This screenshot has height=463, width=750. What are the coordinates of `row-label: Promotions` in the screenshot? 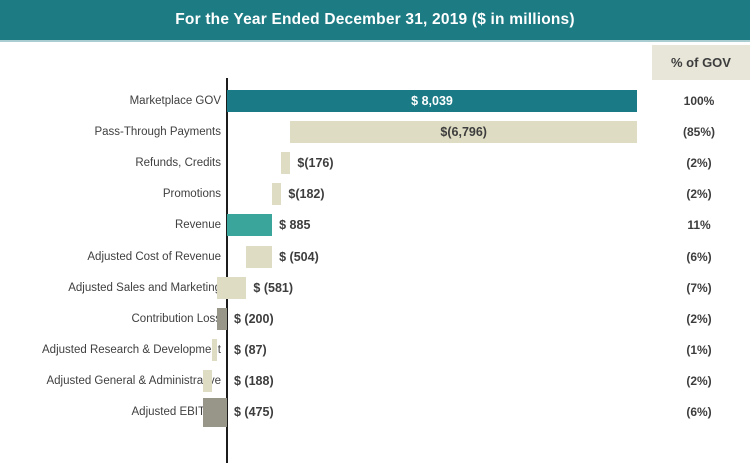 It's located at (191, 194).